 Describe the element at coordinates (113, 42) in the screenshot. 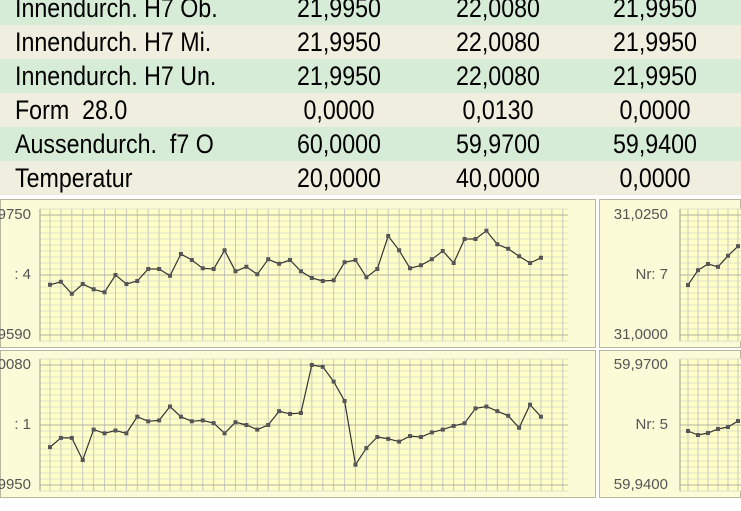

I see `row-label: Innendurch. H7 Mi.` at that location.